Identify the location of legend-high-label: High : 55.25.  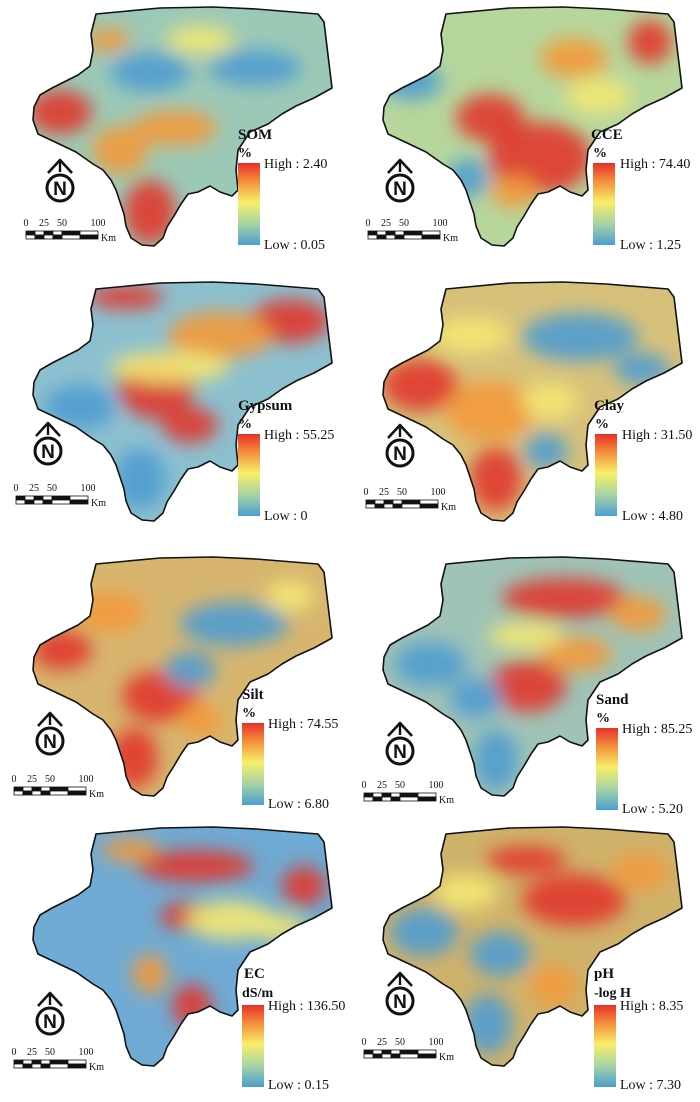
(299, 435).